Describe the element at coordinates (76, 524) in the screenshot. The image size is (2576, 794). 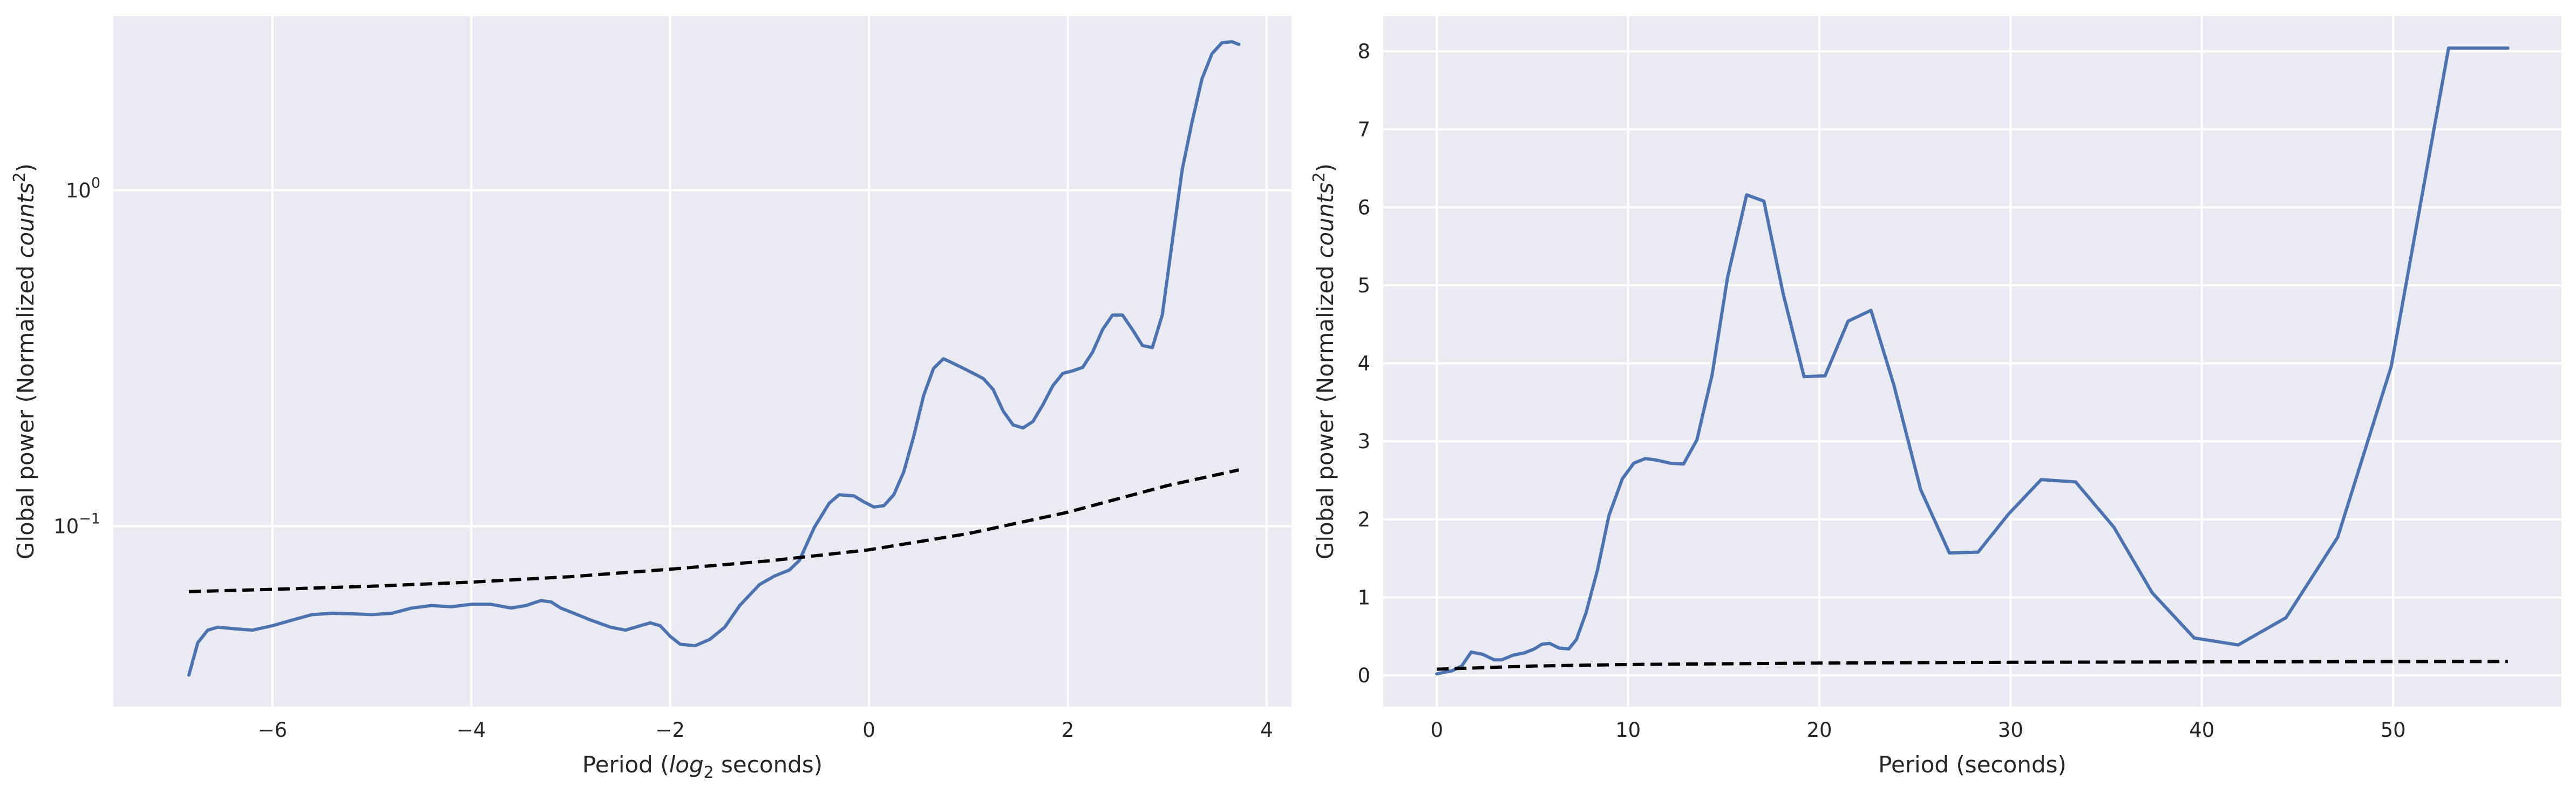
I see `y-tick-label: 10⁻¹` at that location.